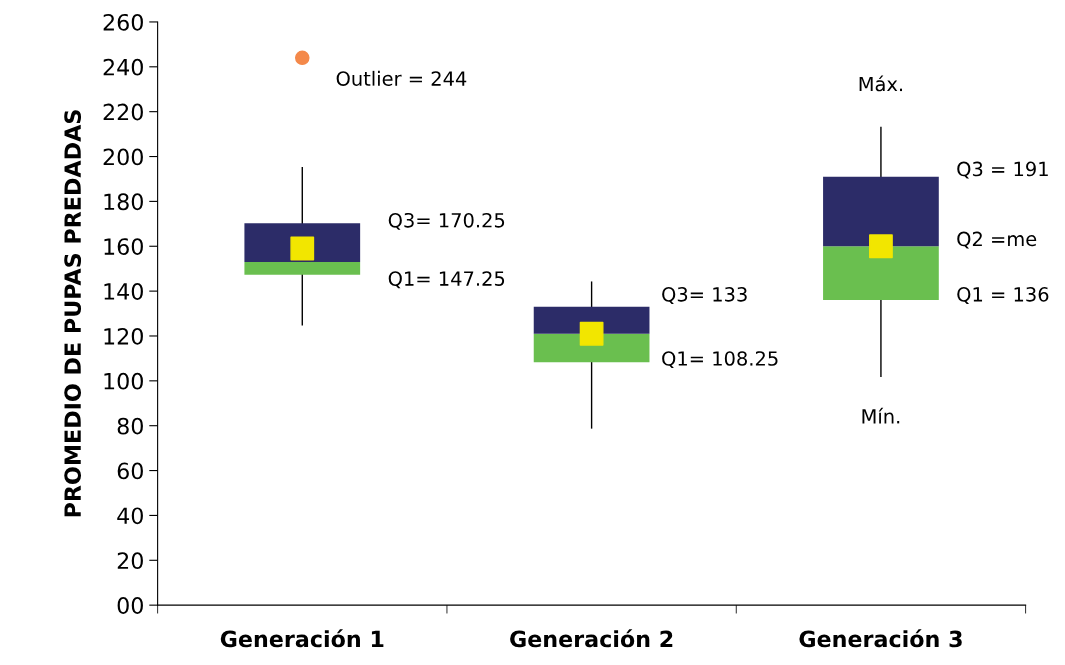 The height and width of the screenshot is (665, 1065). What do you see at coordinates (881, 83) in the screenshot?
I see `annotation: Máx.` at bounding box center [881, 83].